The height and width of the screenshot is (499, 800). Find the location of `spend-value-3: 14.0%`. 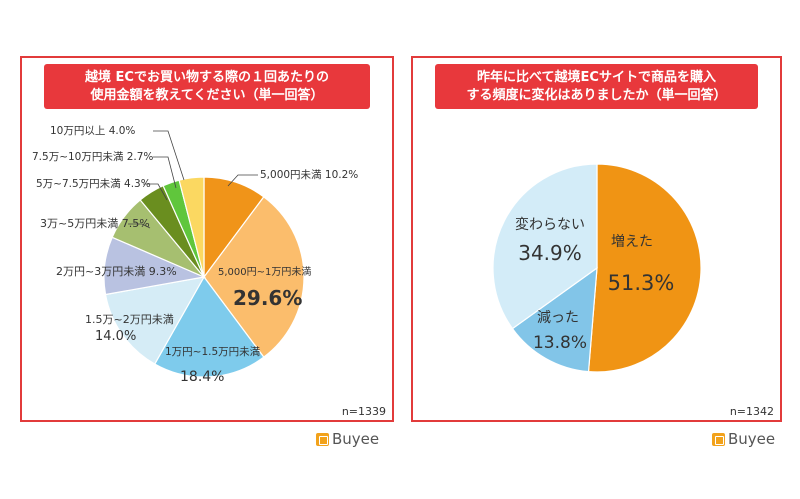

spend-value-3: 14.0% is located at coordinates (115, 336).